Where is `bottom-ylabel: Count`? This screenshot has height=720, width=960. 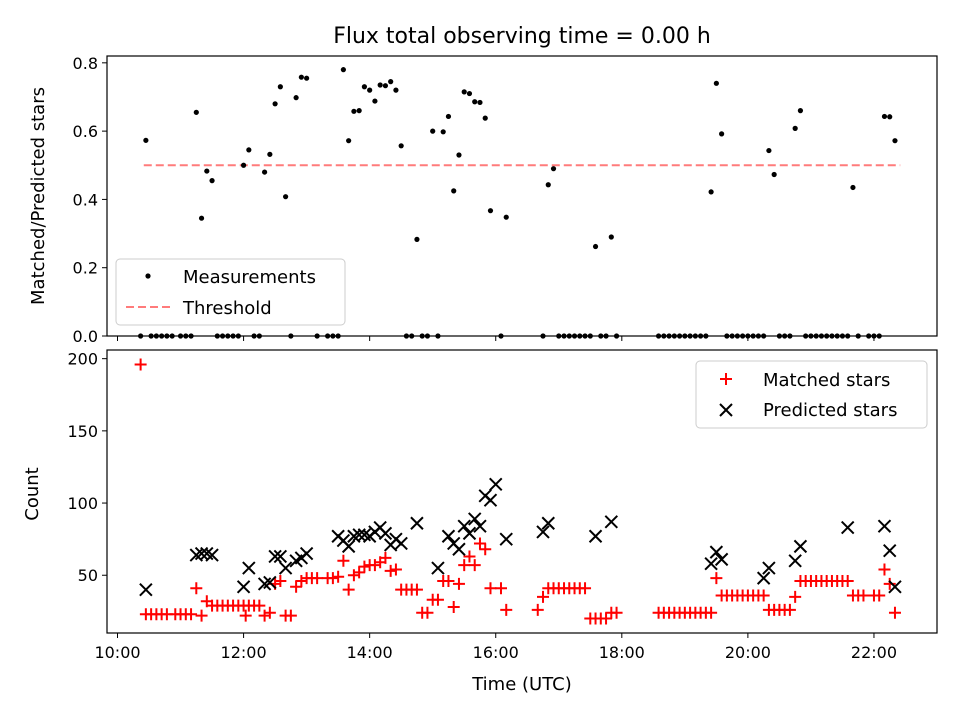
bottom-ylabel: Count is located at coordinates (32, 493).